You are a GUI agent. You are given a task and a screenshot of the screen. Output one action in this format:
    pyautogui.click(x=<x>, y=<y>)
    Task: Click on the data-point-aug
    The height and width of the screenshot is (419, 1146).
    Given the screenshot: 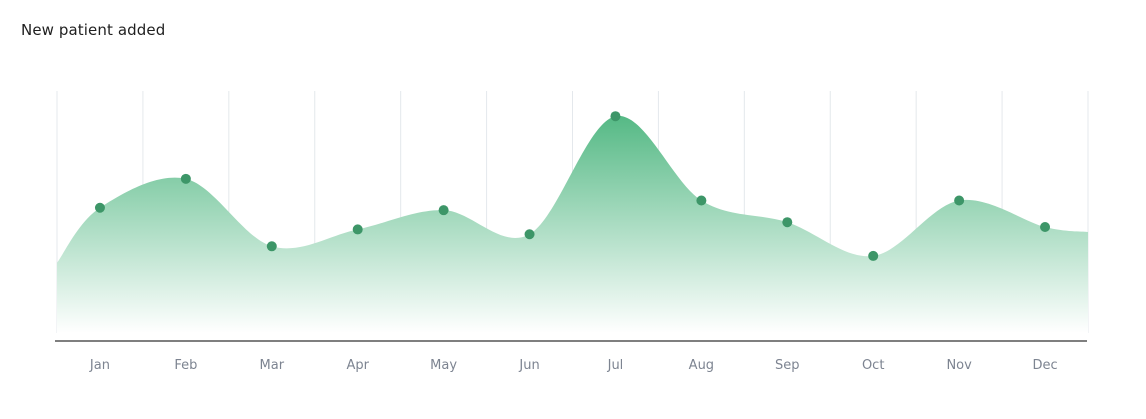 What is the action you would take?
    pyautogui.click(x=701, y=200)
    